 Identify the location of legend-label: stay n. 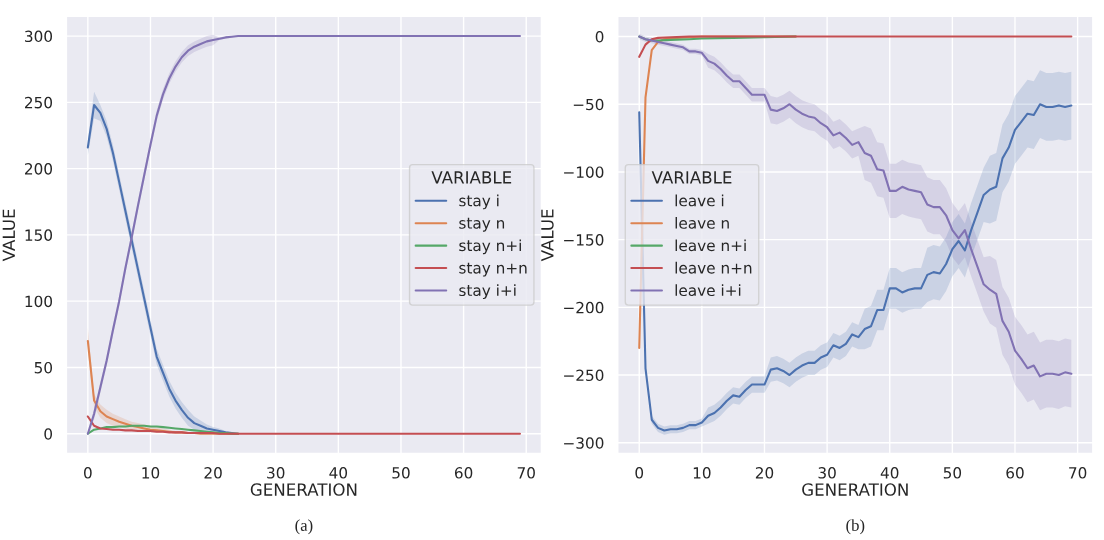
(482, 224).